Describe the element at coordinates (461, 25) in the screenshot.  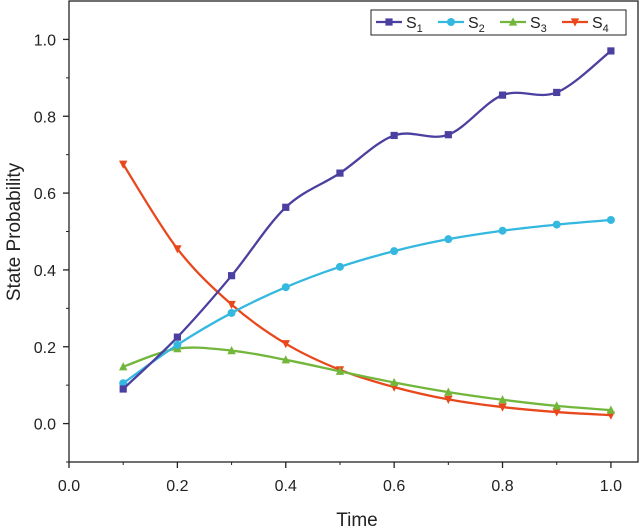
I see `legend-item-s2: S2` at that location.